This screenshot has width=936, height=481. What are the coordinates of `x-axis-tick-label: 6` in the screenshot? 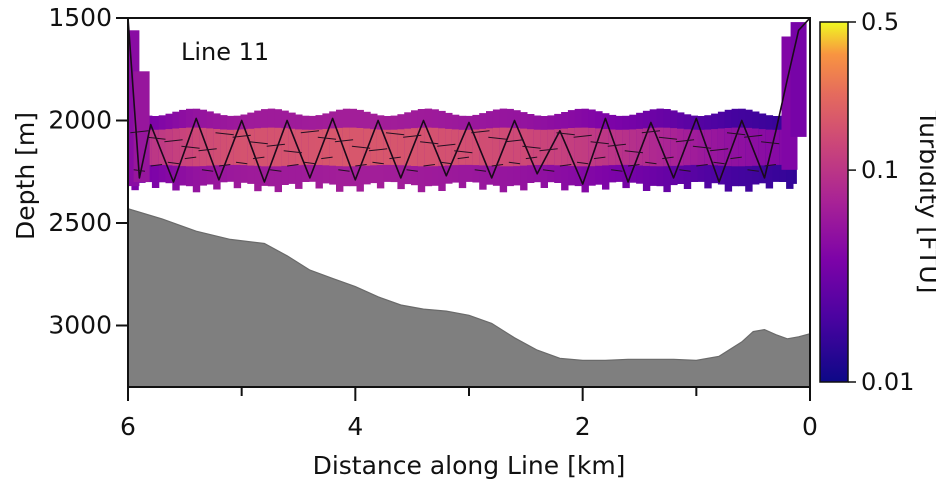 It's located at (128, 426).